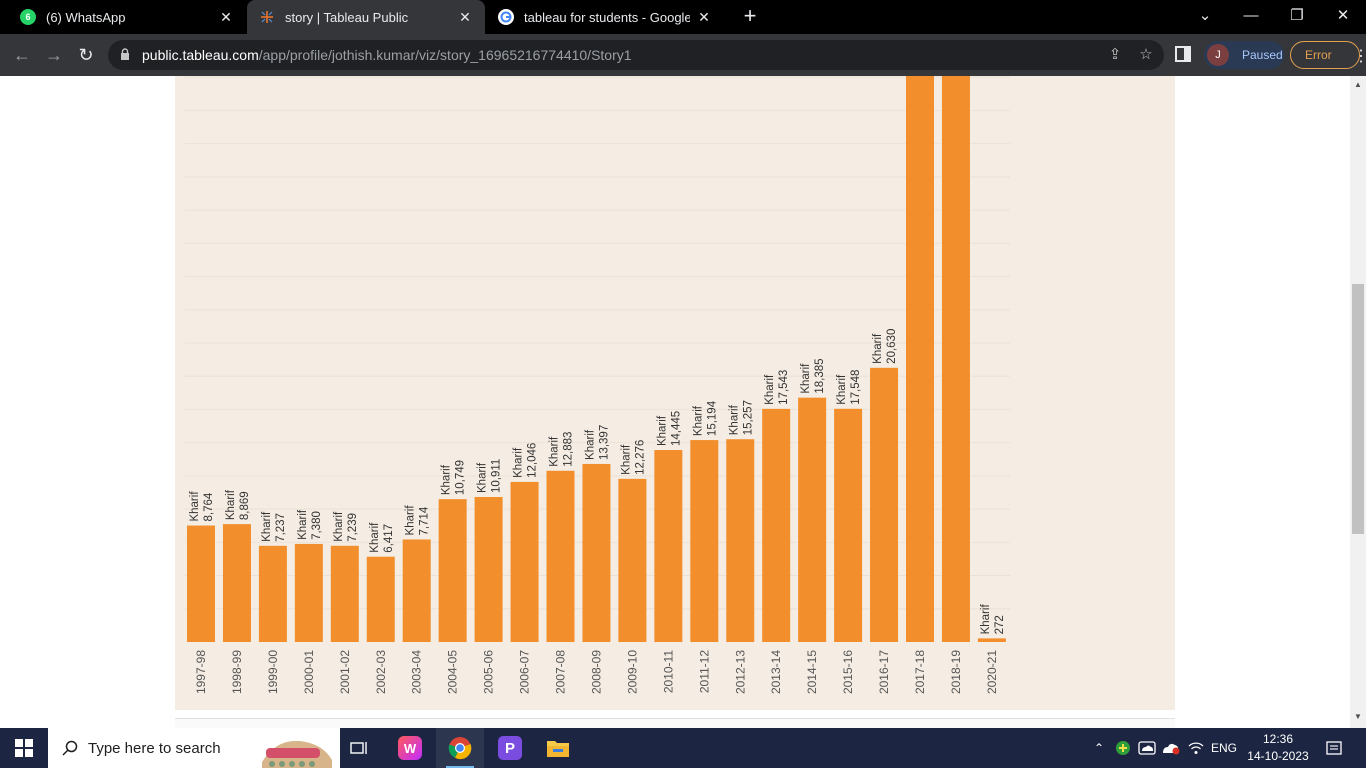  Describe the element at coordinates (1325, 55) in the screenshot. I see `error-button: Error` at that location.